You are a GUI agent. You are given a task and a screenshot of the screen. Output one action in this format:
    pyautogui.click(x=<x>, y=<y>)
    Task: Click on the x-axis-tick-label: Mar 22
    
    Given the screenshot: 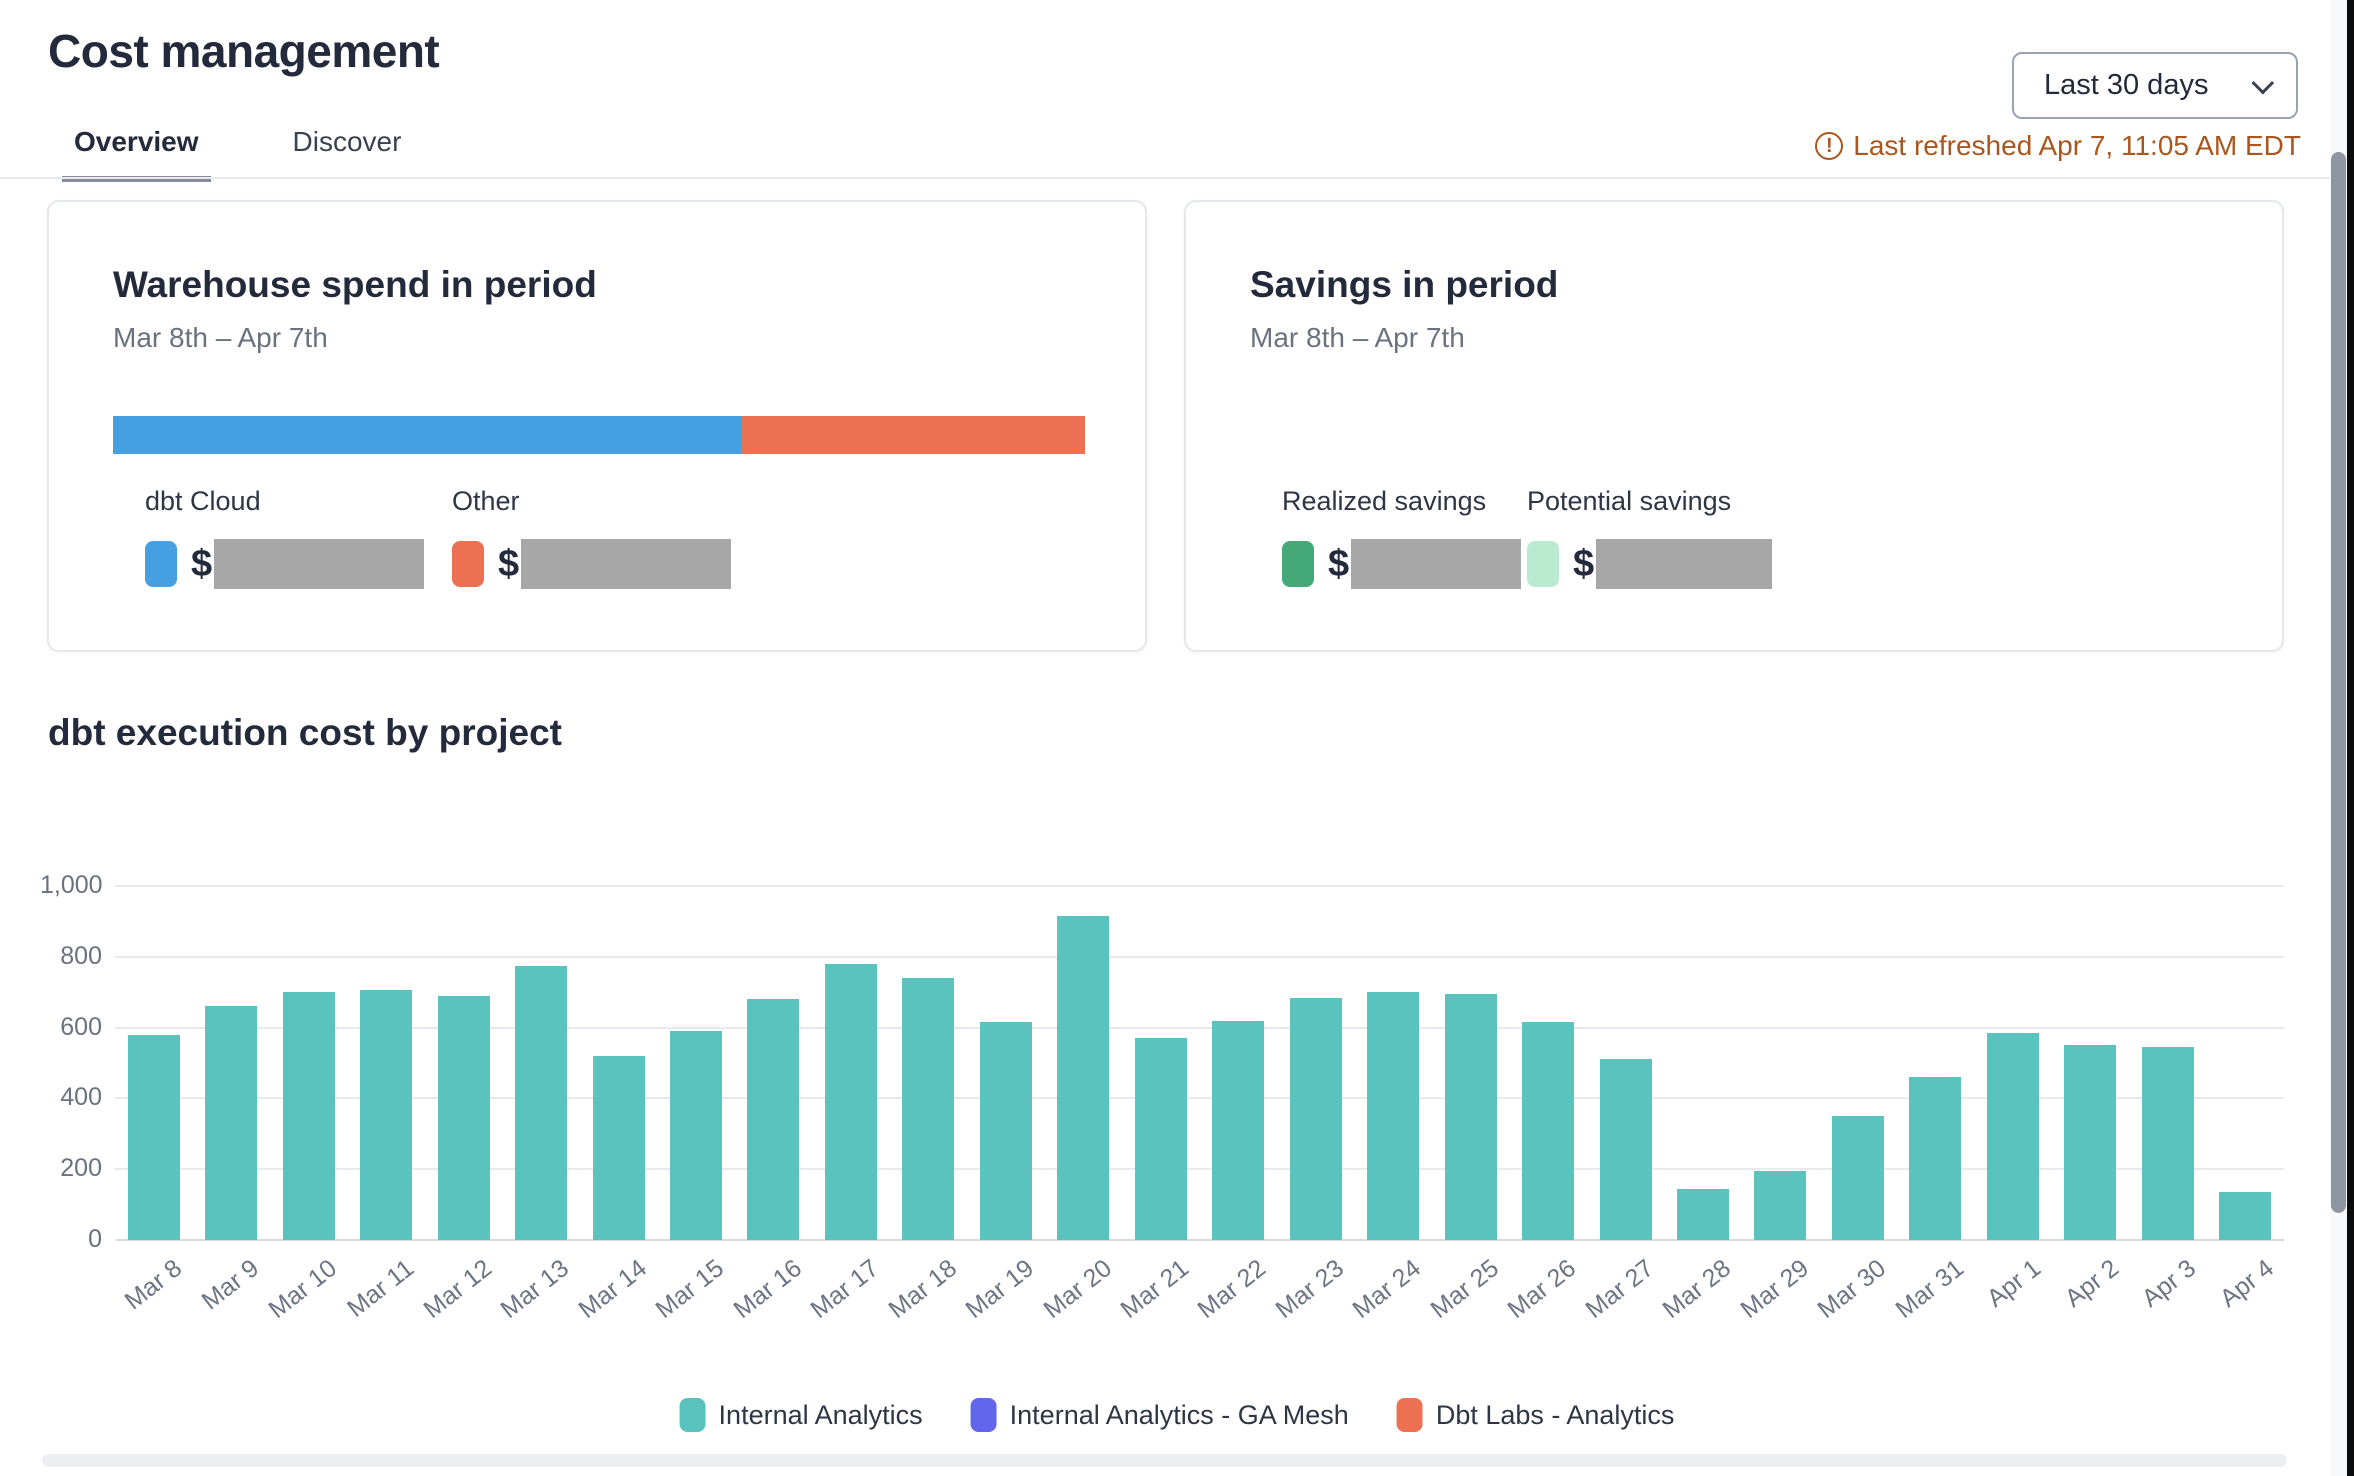 What is the action you would take?
    pyautogui.click(x=1232, y=1289)
    